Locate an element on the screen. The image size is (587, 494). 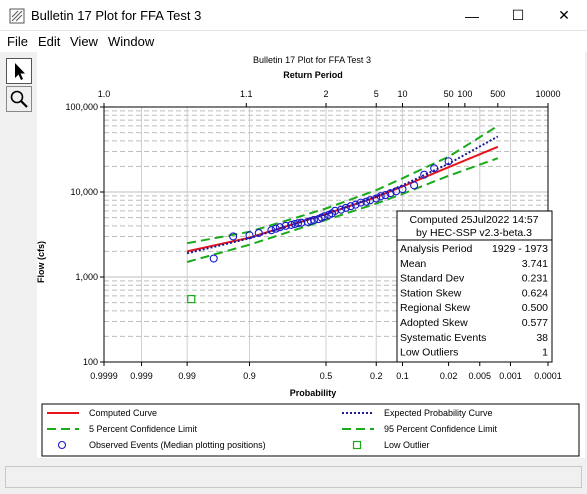
stats-value: 38 is located at coordinates (542, 338).